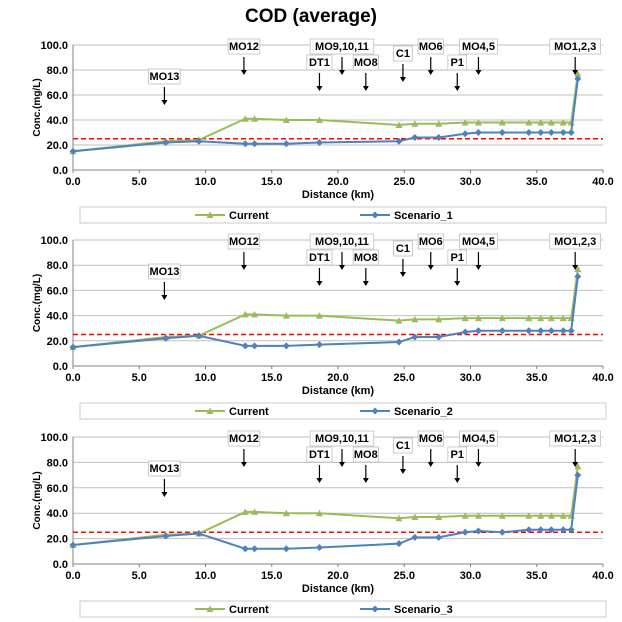 The width and height of the screenshot is (622, 622). What do you see at coordinates (343, 609) in the screenshot?
I see `legend-box` at bounding box center [343, 609].